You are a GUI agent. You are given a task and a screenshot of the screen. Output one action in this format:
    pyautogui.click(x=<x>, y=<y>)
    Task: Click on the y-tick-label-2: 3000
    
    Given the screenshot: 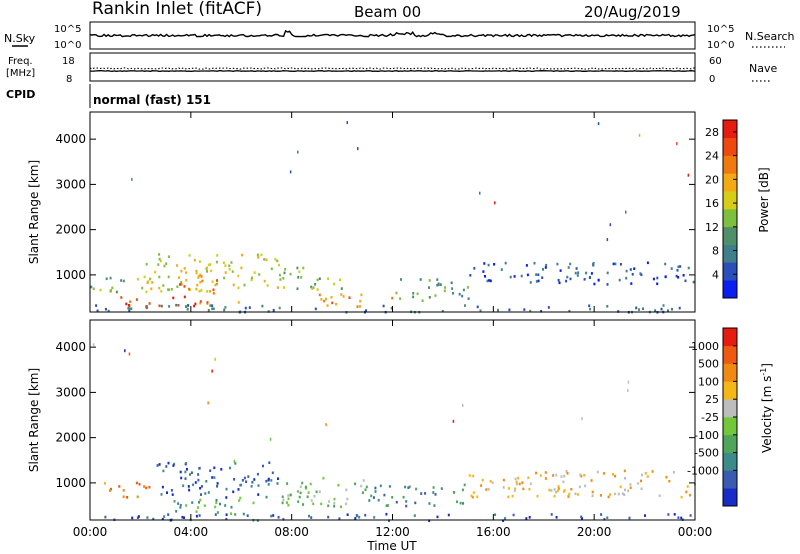 What is the action you would take?
    pyautogui.click(x=70, y=184)
    